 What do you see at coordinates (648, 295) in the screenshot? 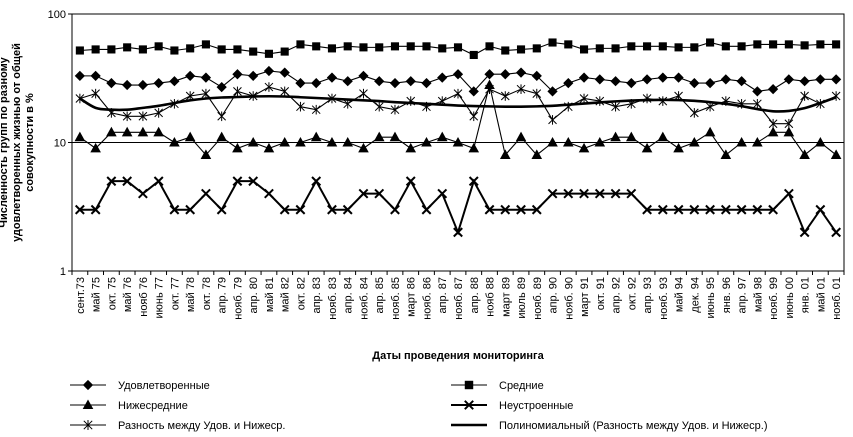
I see `x-tick-label: апр. 93` at bounding box center [648, 295].